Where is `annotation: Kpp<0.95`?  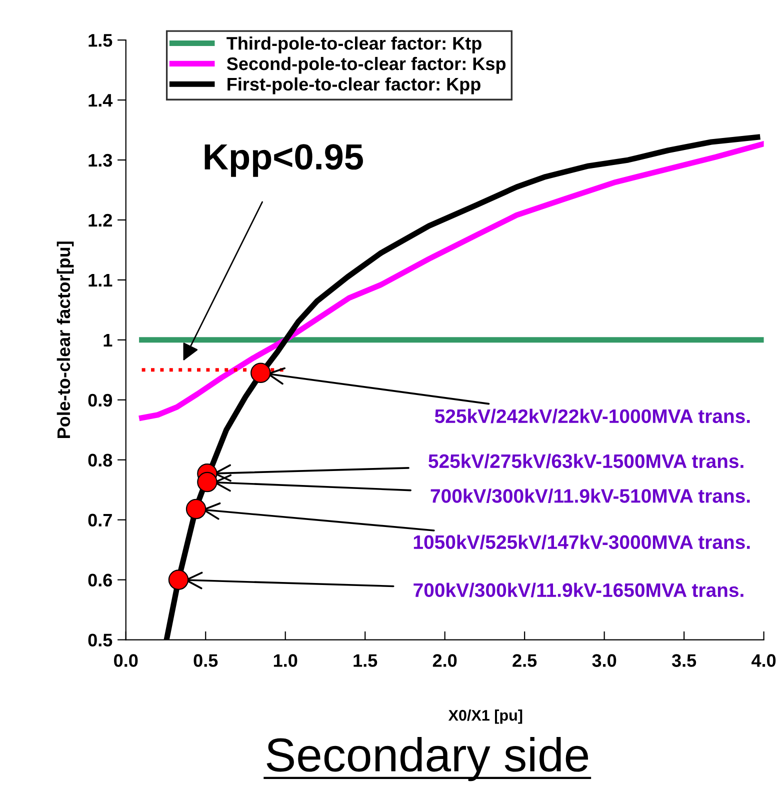
annotation: Kpp<0.95 is located at coordinates (283, 160).